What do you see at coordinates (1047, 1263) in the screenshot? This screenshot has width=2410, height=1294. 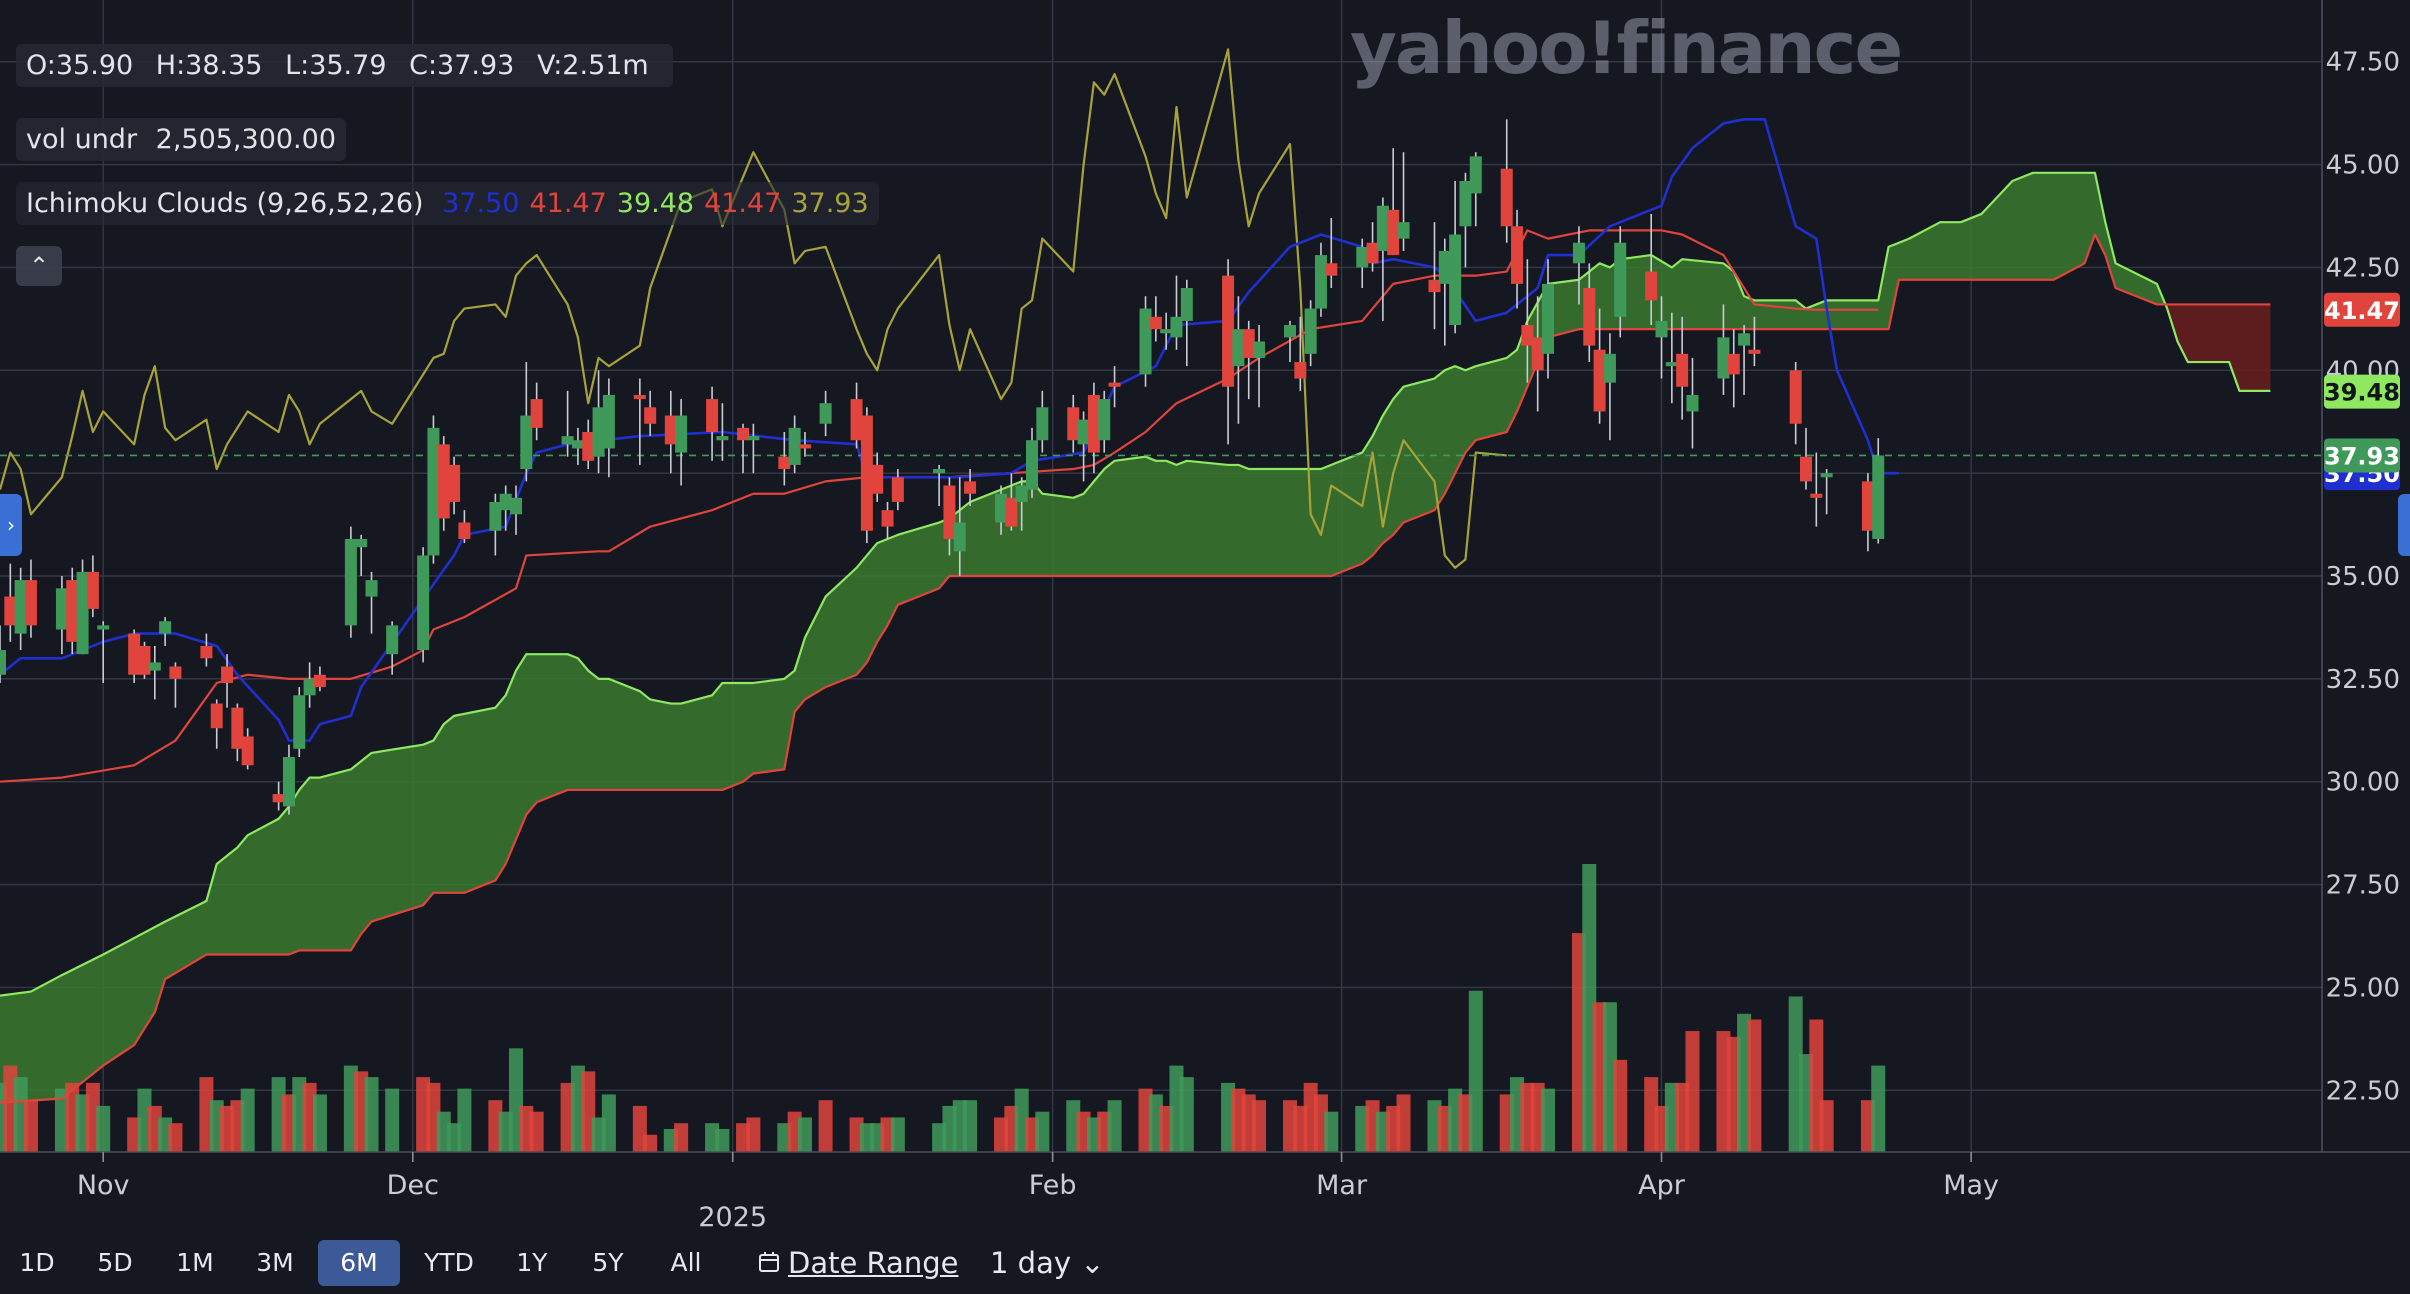 I see `interval-dropdown: 1 day ⌄` at bounding box center [1047, 1263].